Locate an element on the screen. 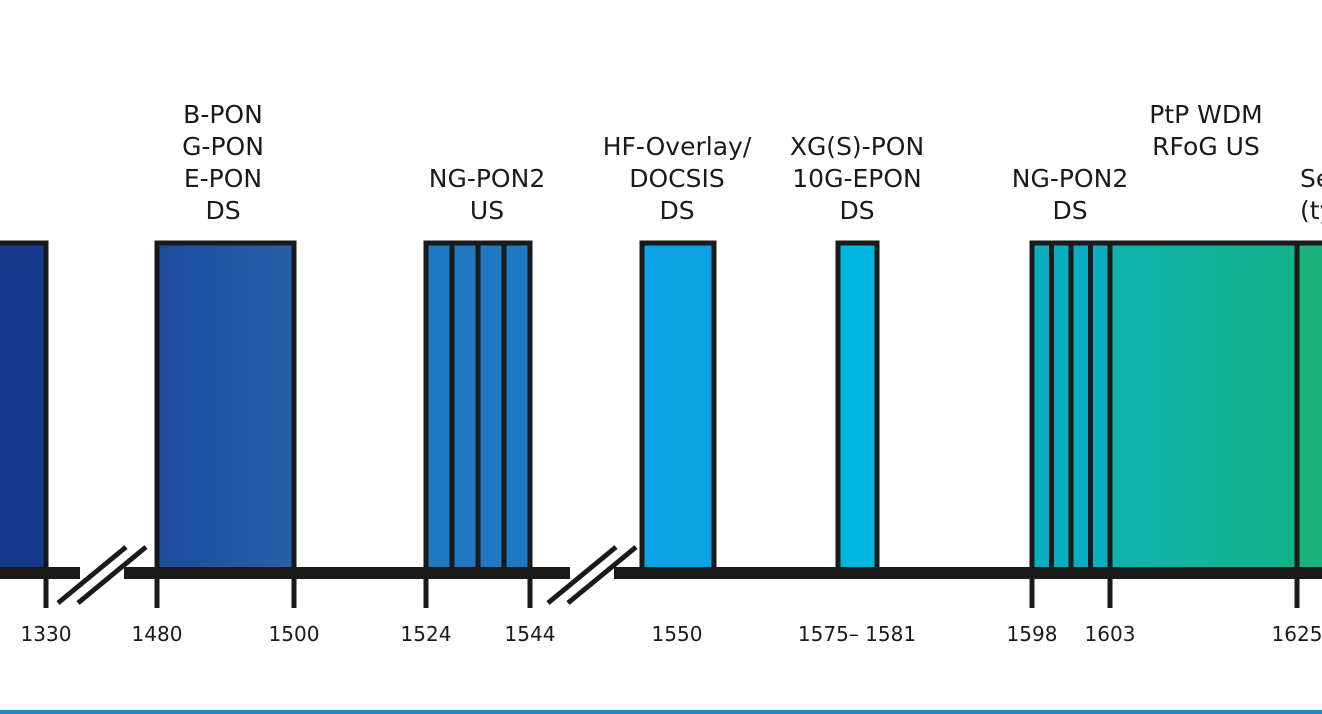 The image size is (1322, 714). band-1625-plus is located at coordinates (1308, 408).